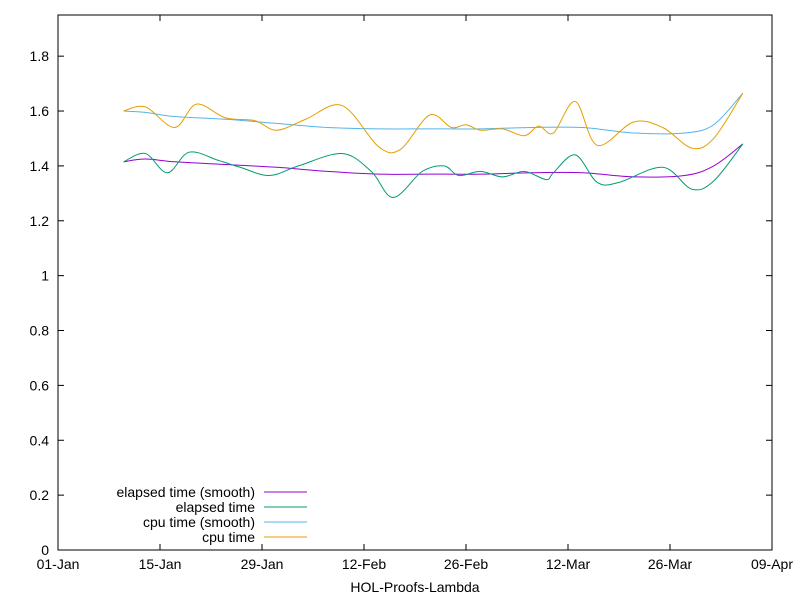  Describe the element at coordinates (40, 166) in the screenshot. I see `y-tick-label: 1.4` at that location.